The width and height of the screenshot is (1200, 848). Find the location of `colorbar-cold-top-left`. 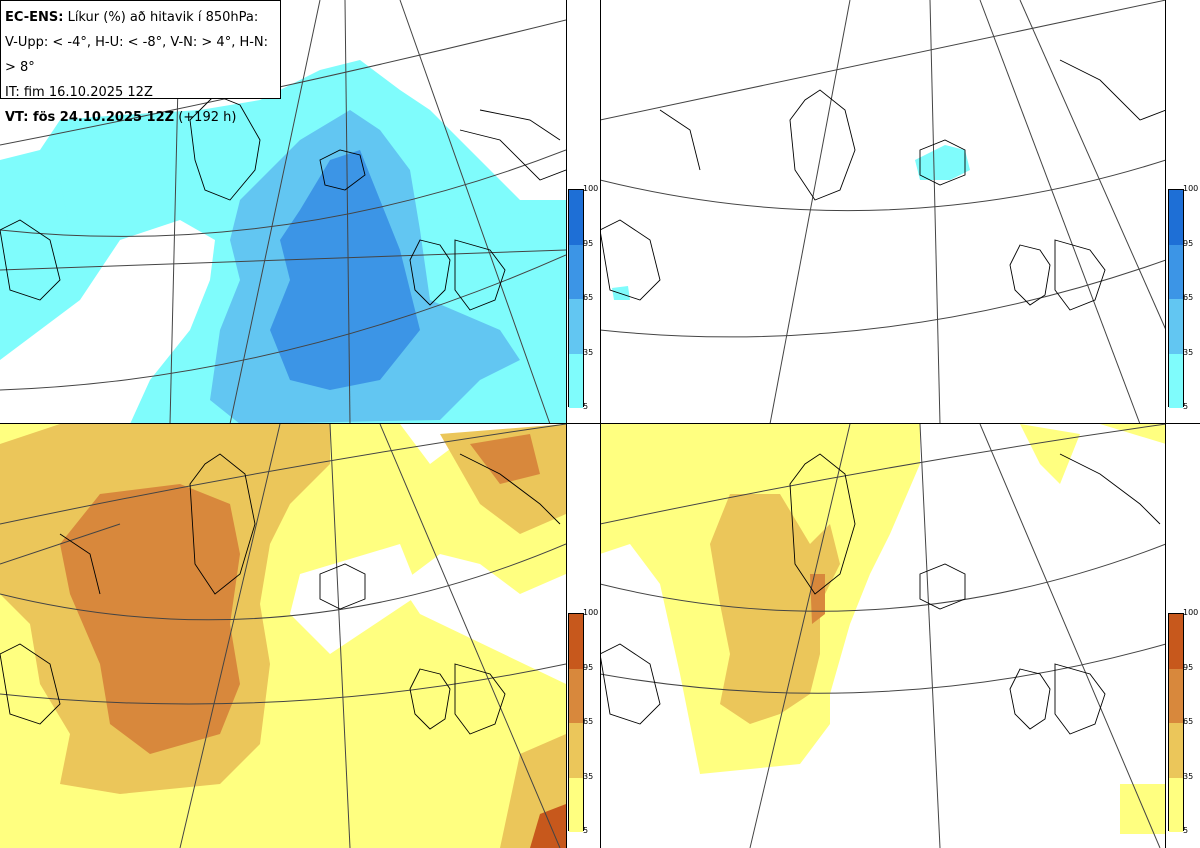

colorbar-cold-top-left is located at coordinates (576, 298).